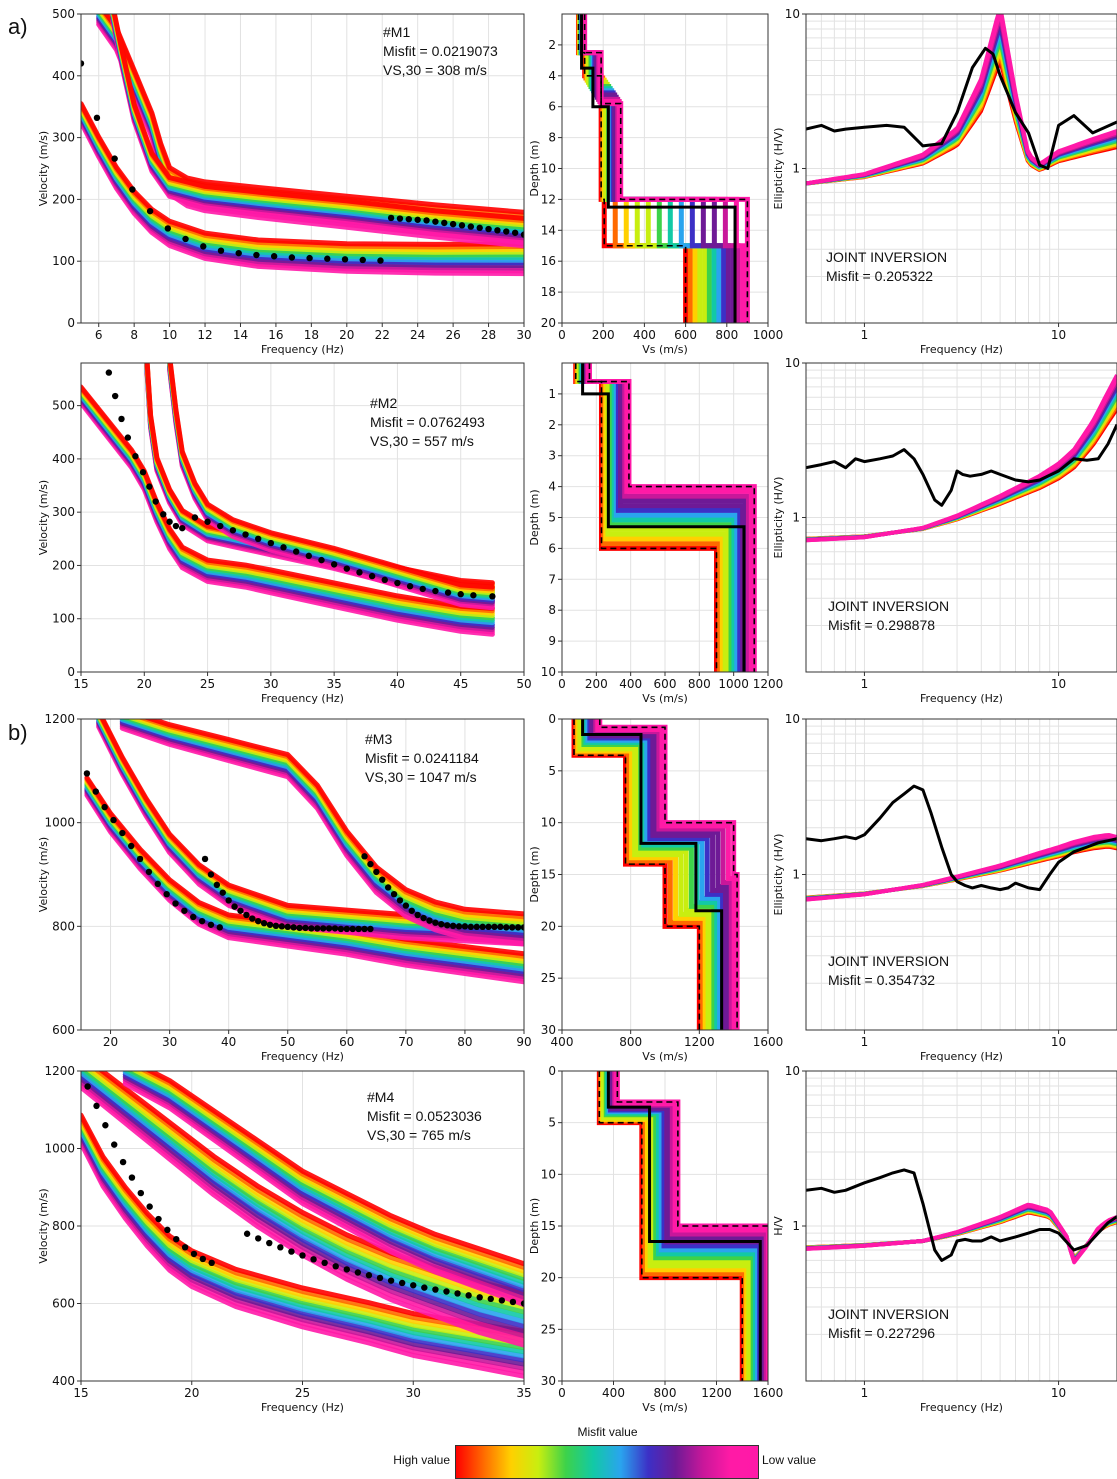 The width and height of the screenshot is (1117, 1479). What do you see at coordinates (43, 168) in the screenshot?
I see `y-axis-label: Velocity (m/s)` at bounding box center [43, 168].